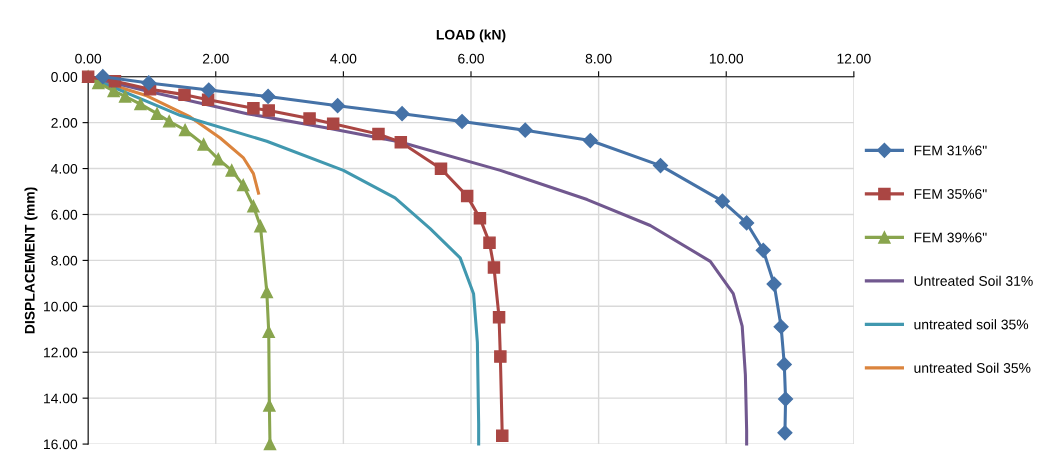  Describe the element at coordinates (598, 58) in the screenshot. I see `x-tick-label: 8.00` at that location.